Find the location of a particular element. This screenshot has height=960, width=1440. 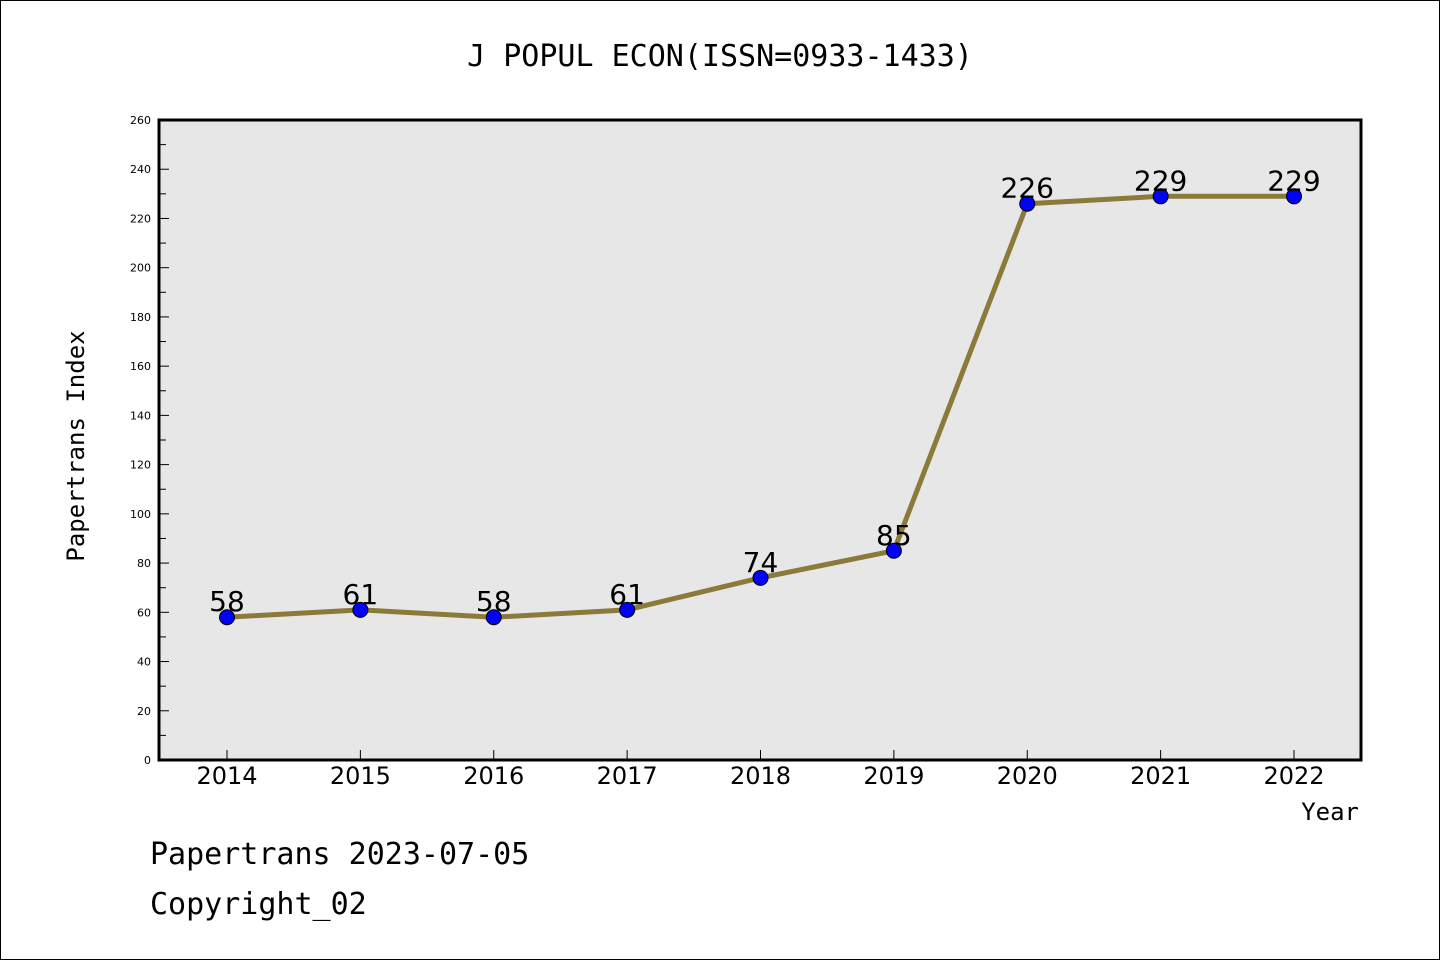

x-tick-label: 2021 is located at coordinates (1160, 776).